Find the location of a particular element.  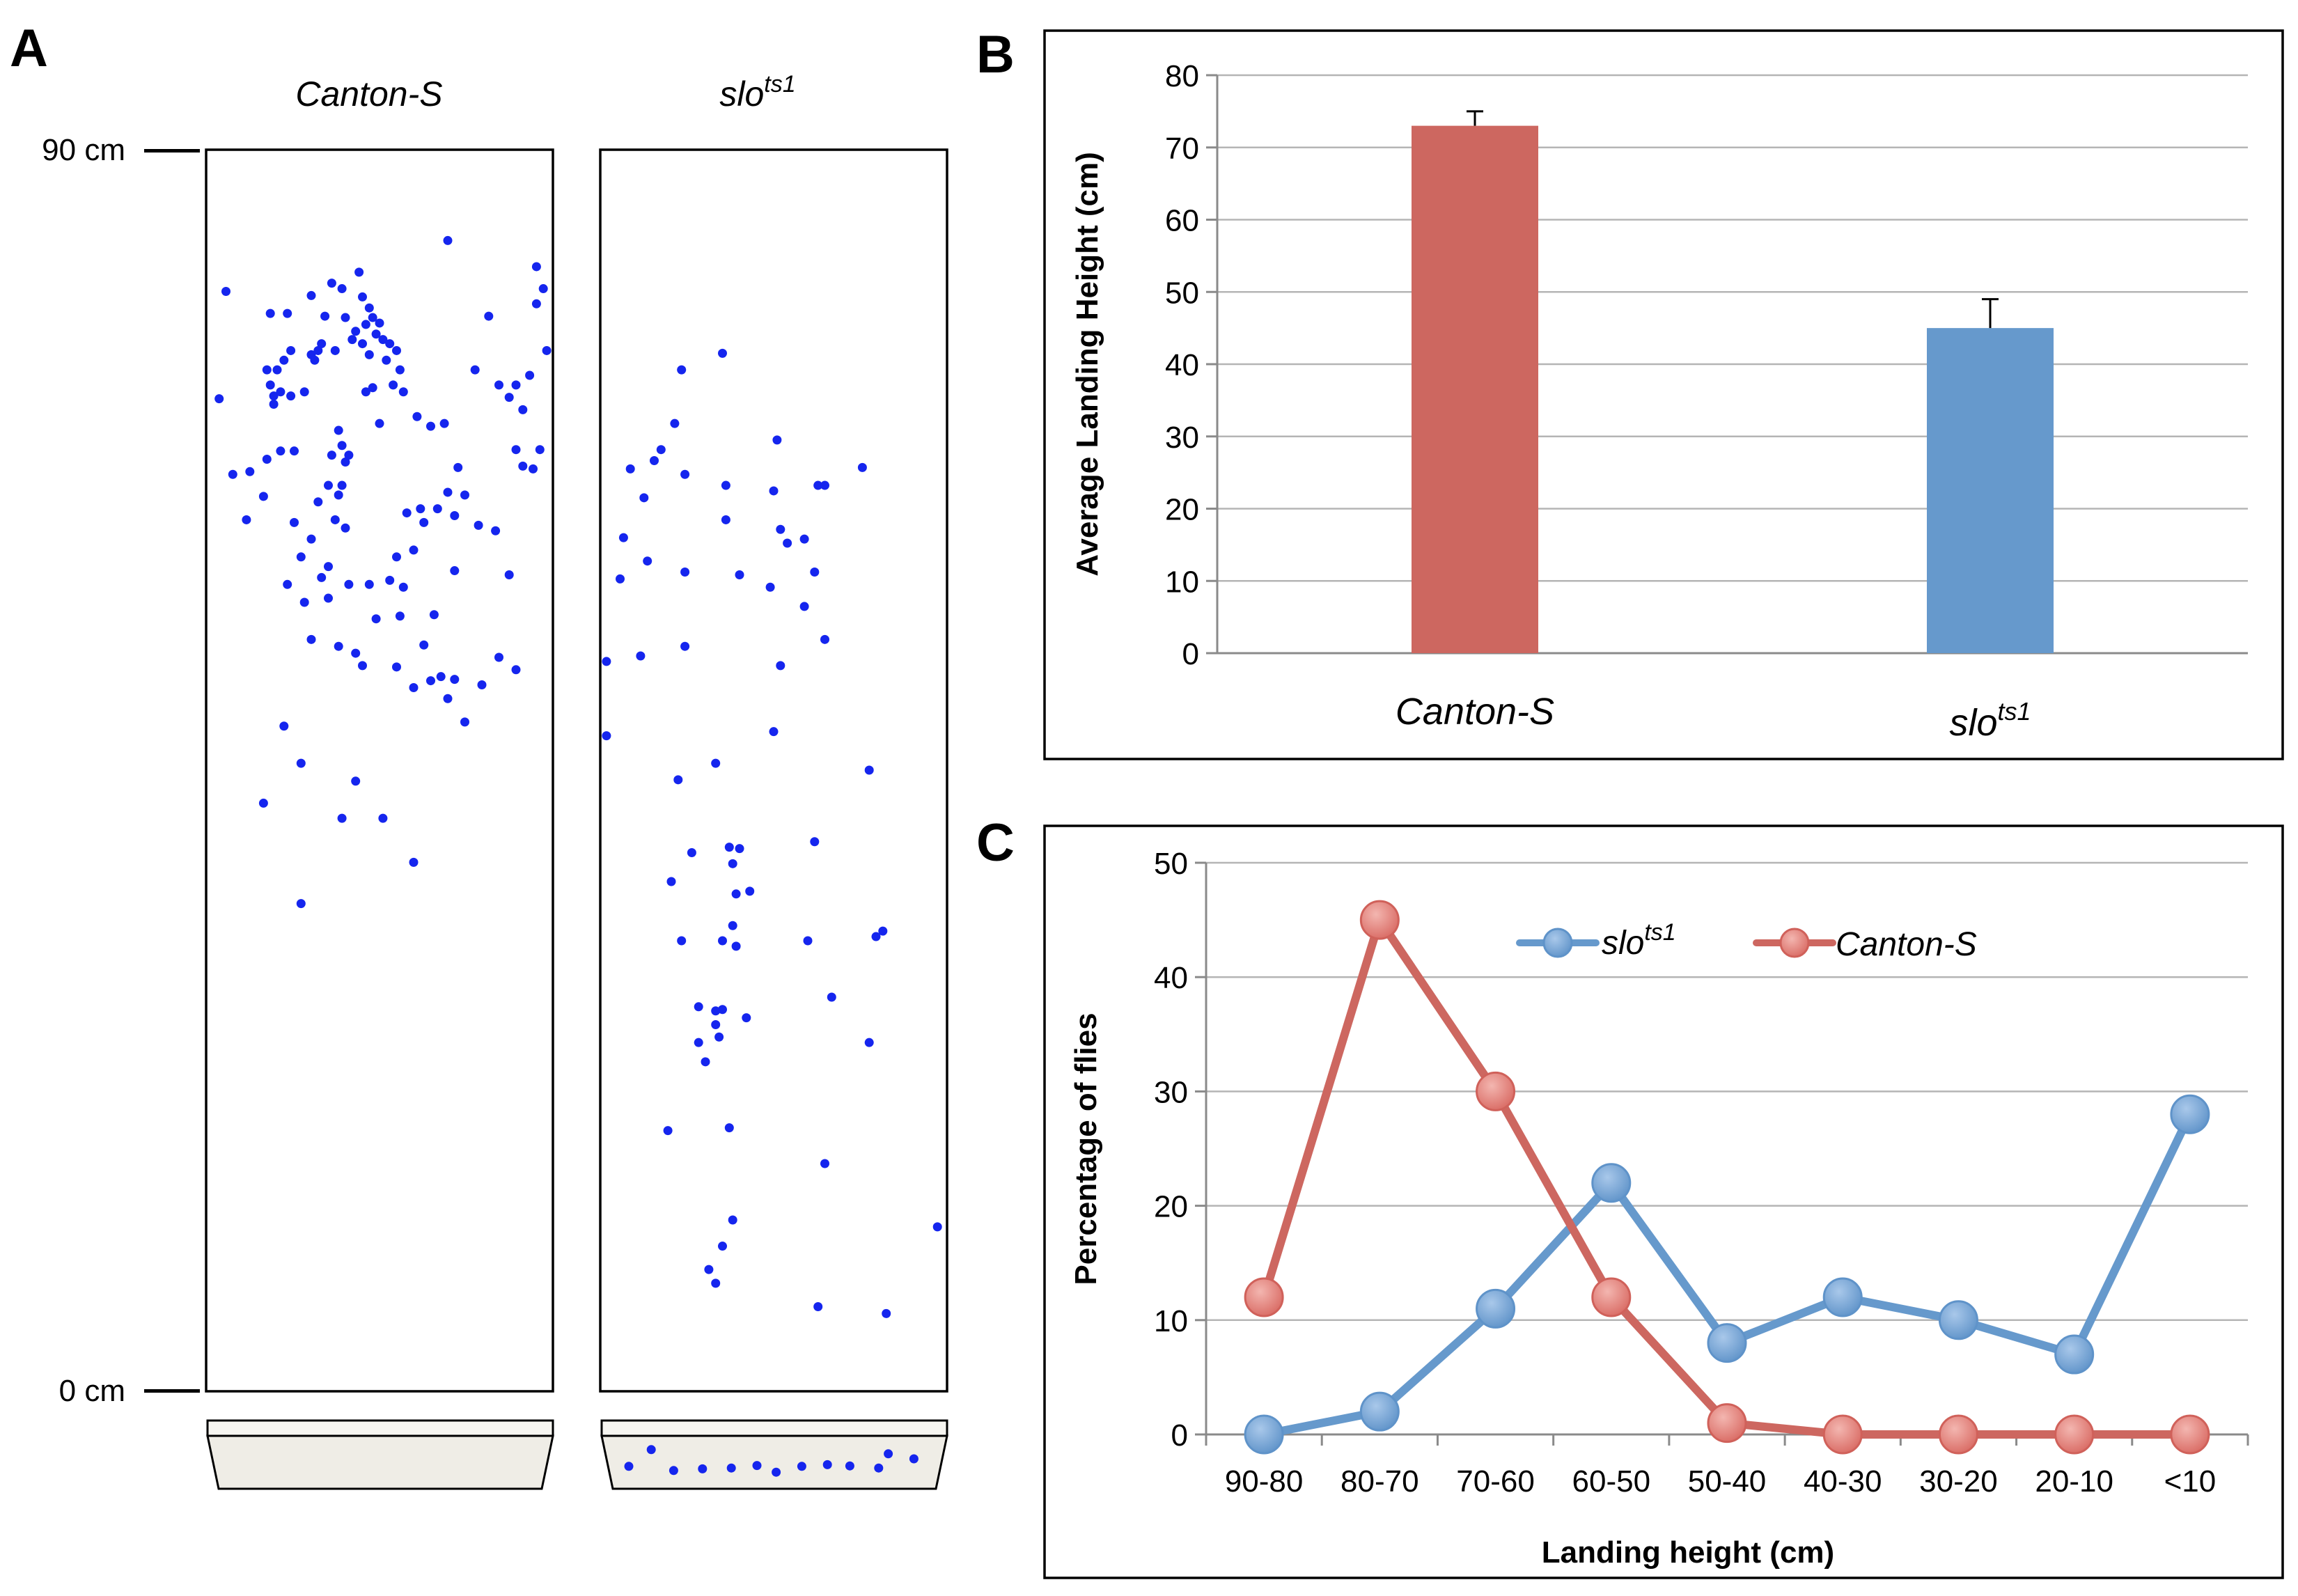

series-slo is located at coordinates (1727, 1274).